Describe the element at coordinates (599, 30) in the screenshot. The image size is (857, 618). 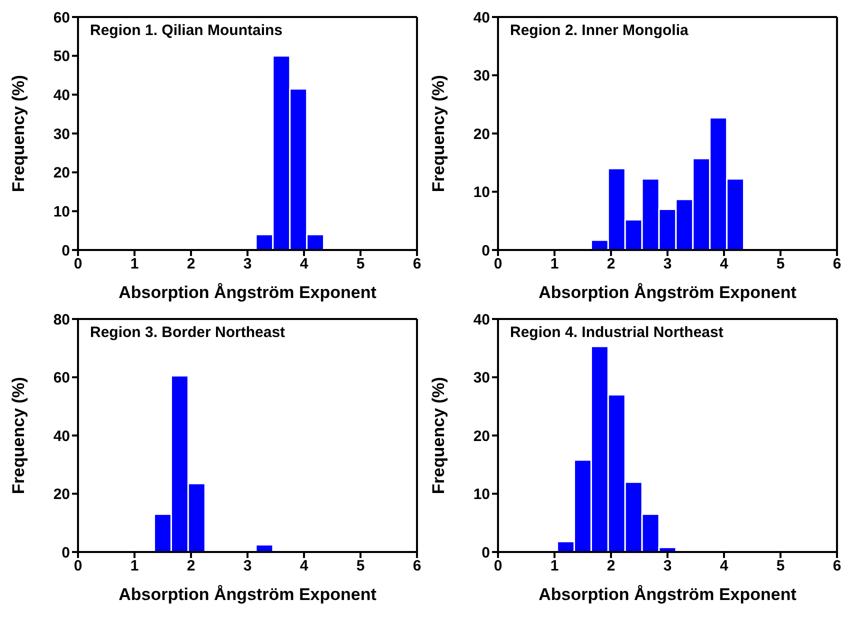
I see `chart-title: Region 2. Inner Mongolia` at that location.